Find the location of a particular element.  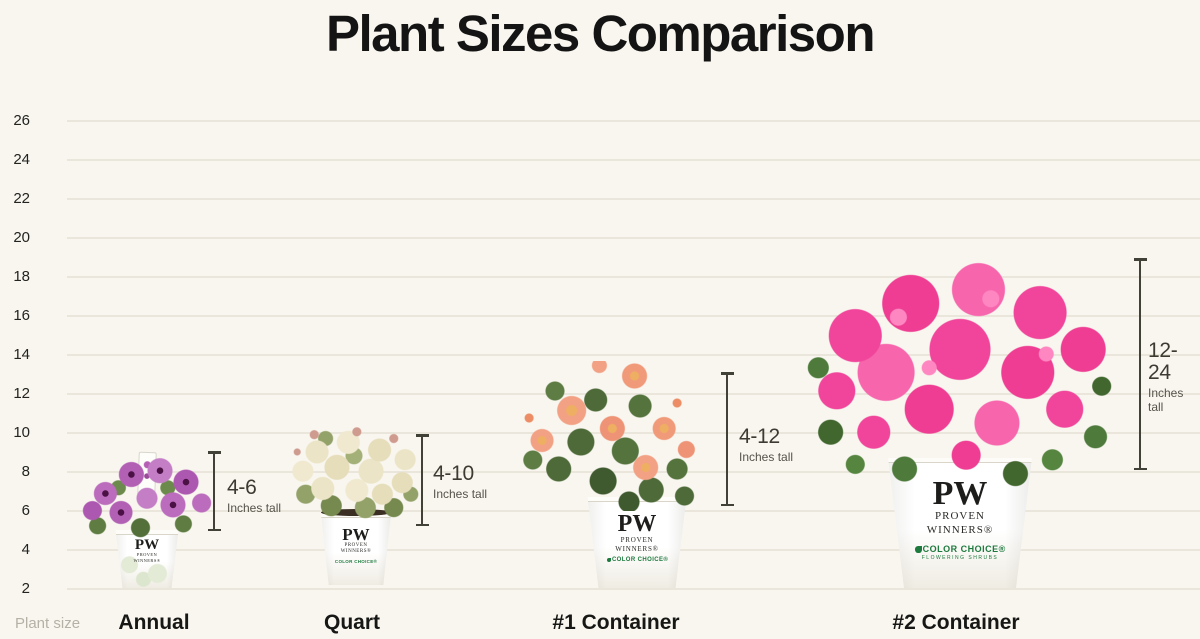

height-annotation-annual: 4-6 Inches tall is located at coordinates (254, 496).